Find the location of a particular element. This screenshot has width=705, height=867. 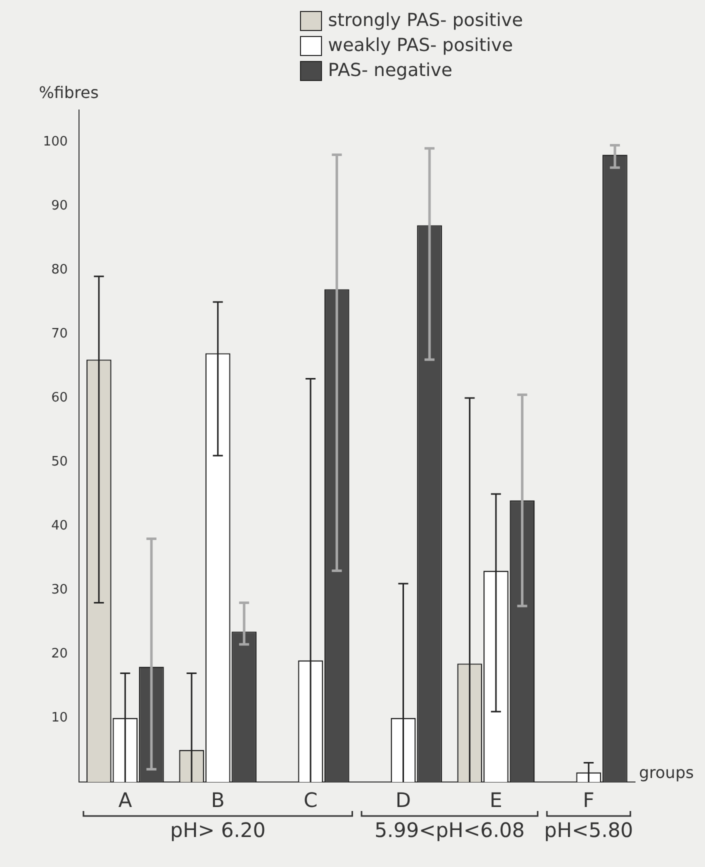

x-tick-label: E is located at coordinates (496, 800).